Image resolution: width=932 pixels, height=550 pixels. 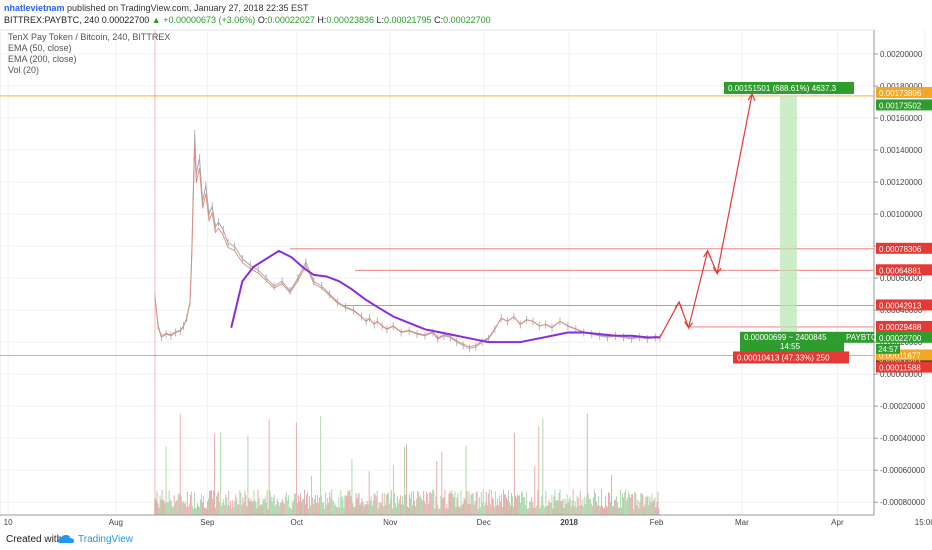 What do you see at coordinates (42, 59) in the screenshot?
I see `legend-item: EMA (200, close)` at bounding box center [42, 59].